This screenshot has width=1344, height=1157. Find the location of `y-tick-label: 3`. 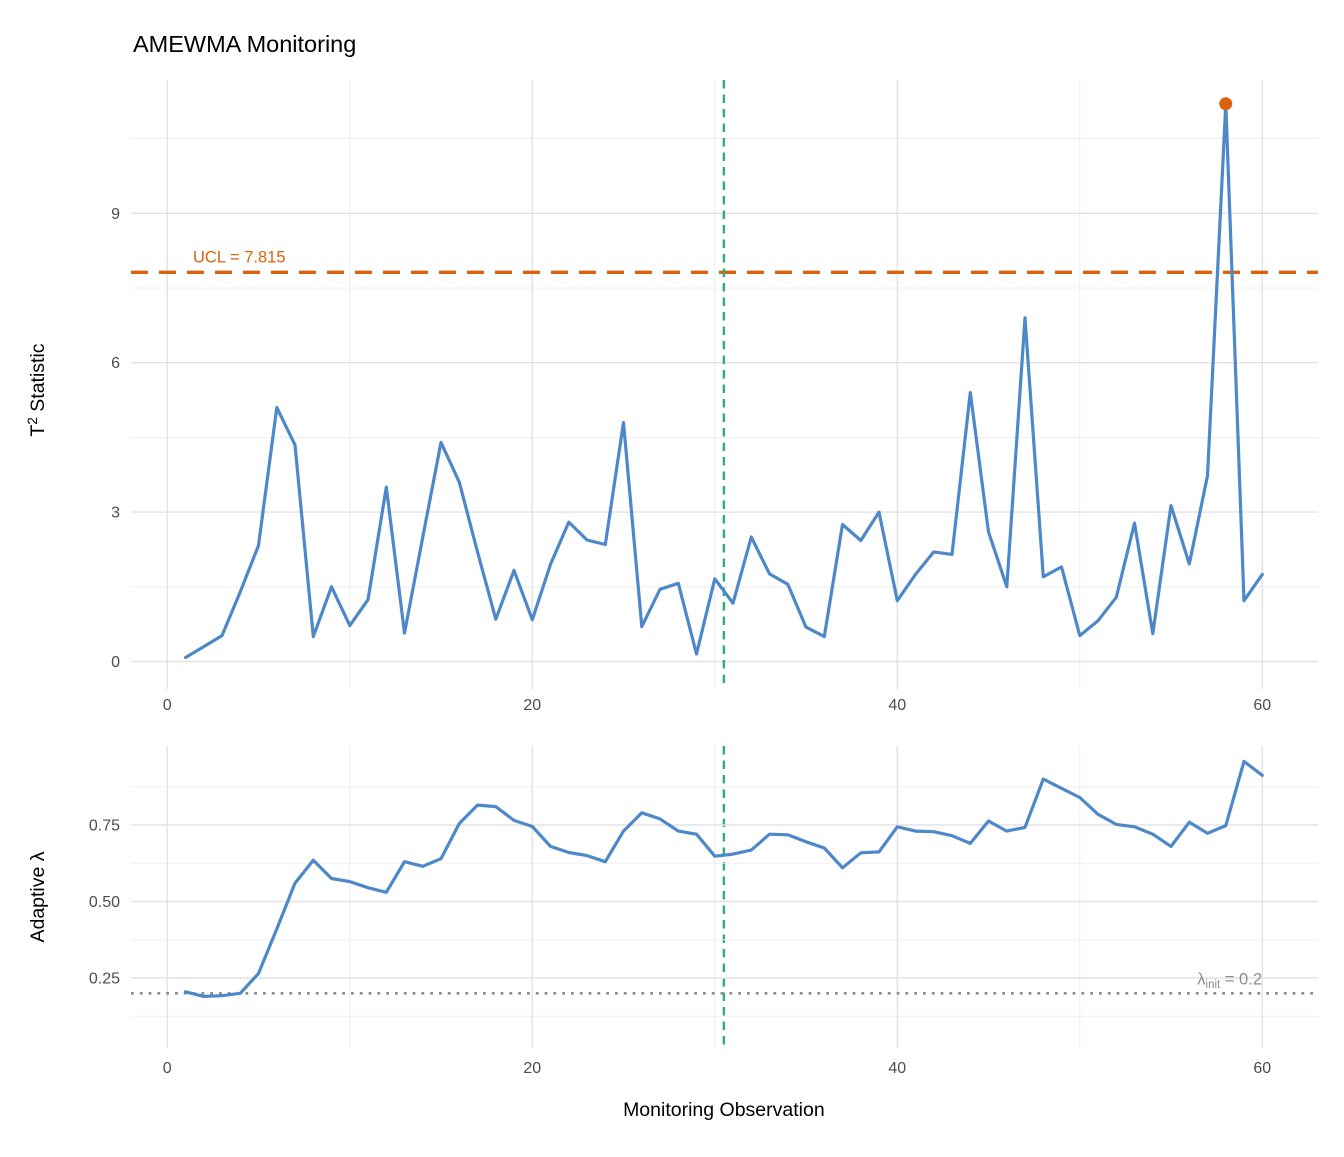

y-tick-label: 3 is located at coordinates (115, 513).